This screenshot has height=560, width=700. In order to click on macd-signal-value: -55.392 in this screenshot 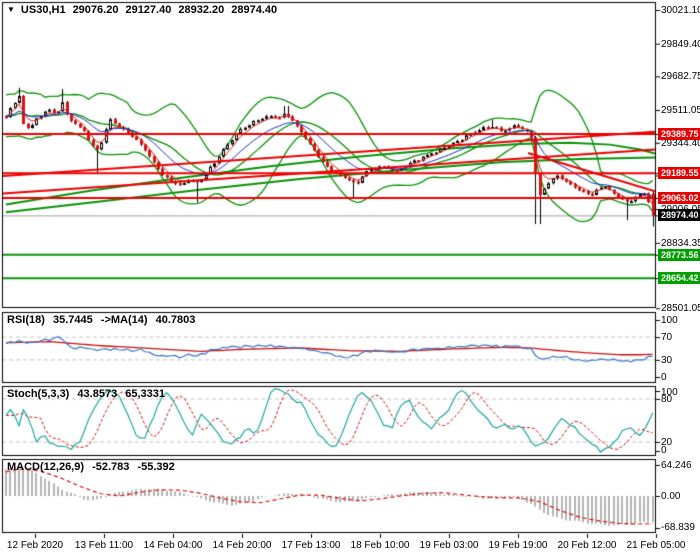, I will do `click(156, 467)`.